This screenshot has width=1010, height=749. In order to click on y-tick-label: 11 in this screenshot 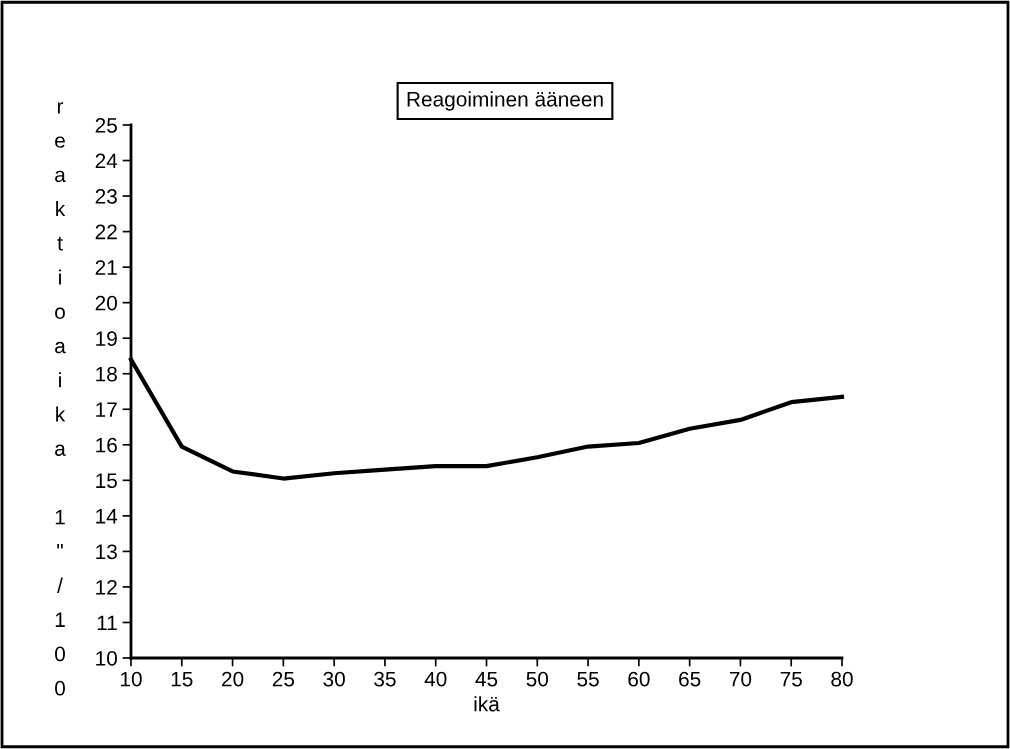, I will do `click(107, 623)`.